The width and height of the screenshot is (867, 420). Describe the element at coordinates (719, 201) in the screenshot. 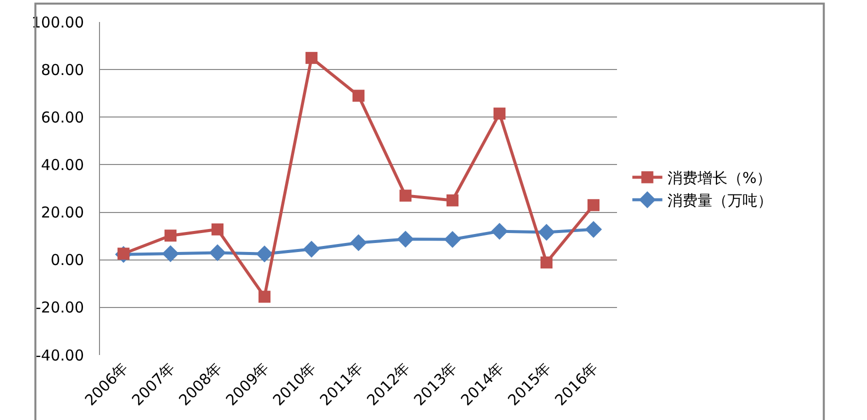

I see `legend-label: 消费量（万吨）` at that location.